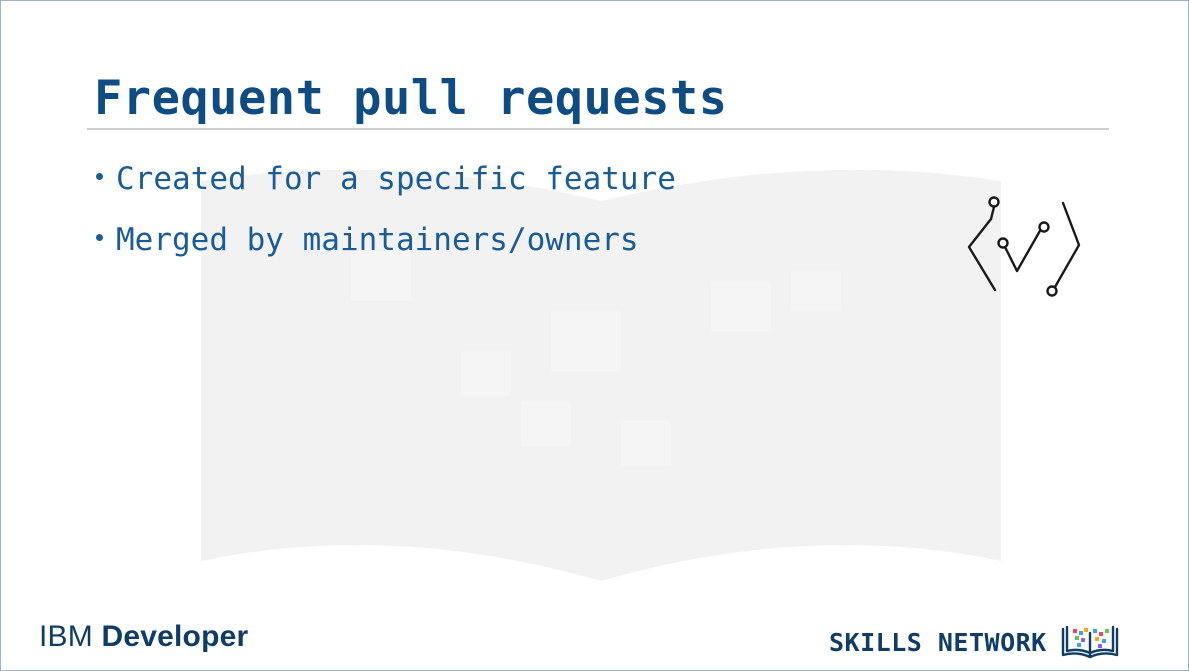 Image resolution: width=1189 pixels, height=671 pixels. I want to click on bullet-item: Merged by maintainers/owners, so click(386, 252).